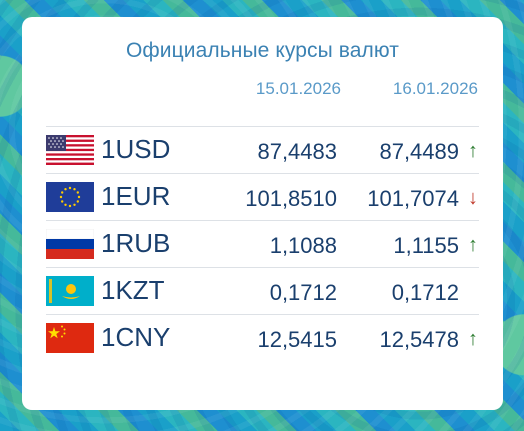 The width and height of the screenshot is (524, 431). I want to click on rate-previous: 1,1088, so click(303, 245).